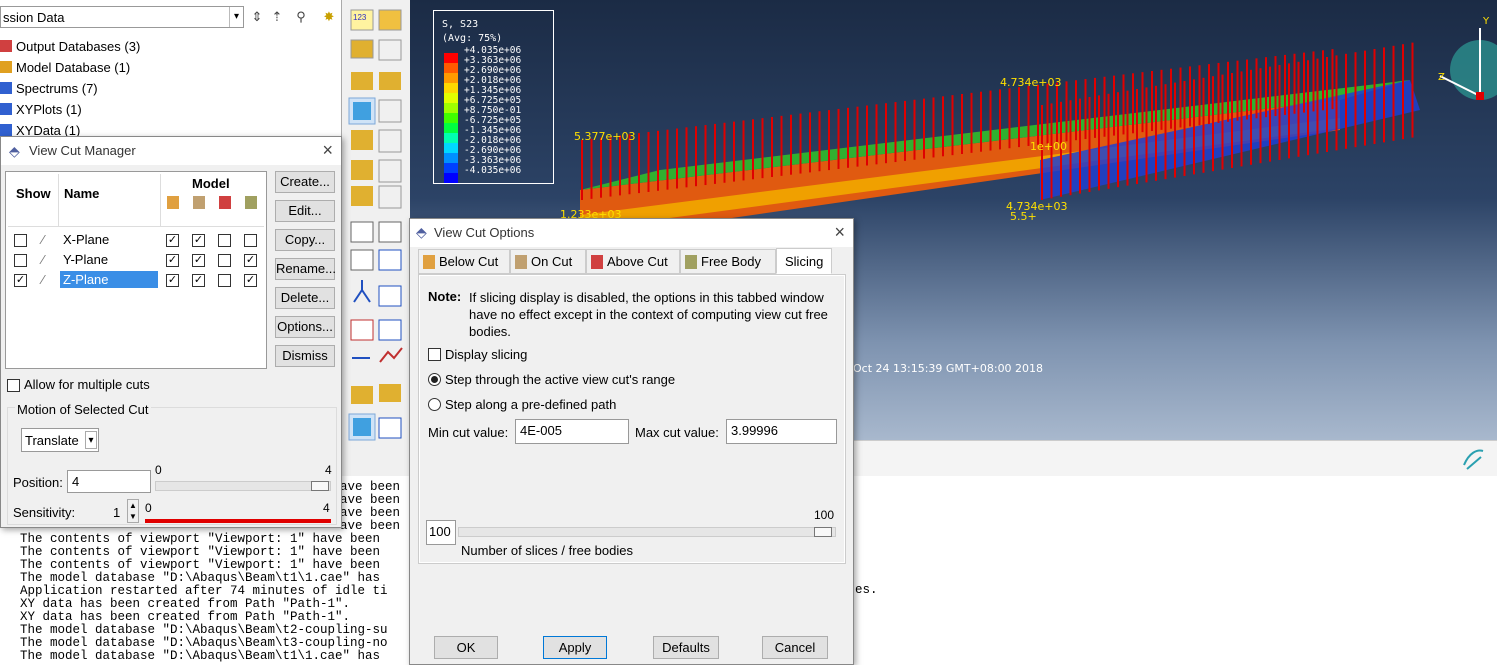 This screenshot has width=1497, height=665. Describe the element at coordinates (360, 17) in the screenshot. I see `svg-text: 123` at that location.